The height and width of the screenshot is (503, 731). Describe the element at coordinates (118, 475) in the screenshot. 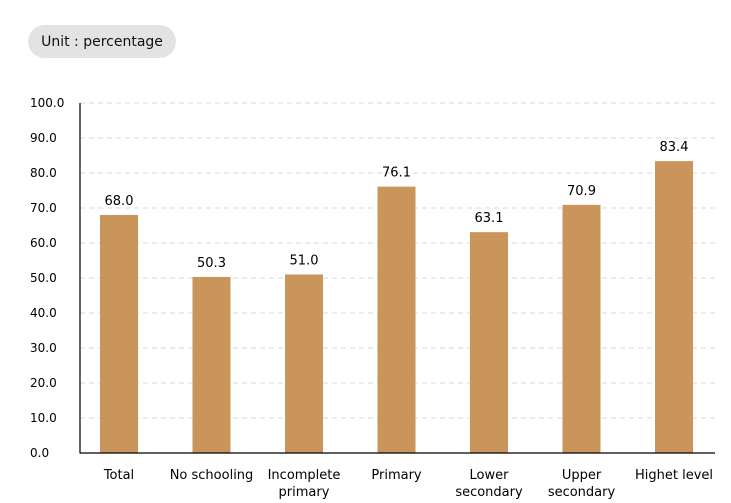

I see `category-label: Total` at that location.